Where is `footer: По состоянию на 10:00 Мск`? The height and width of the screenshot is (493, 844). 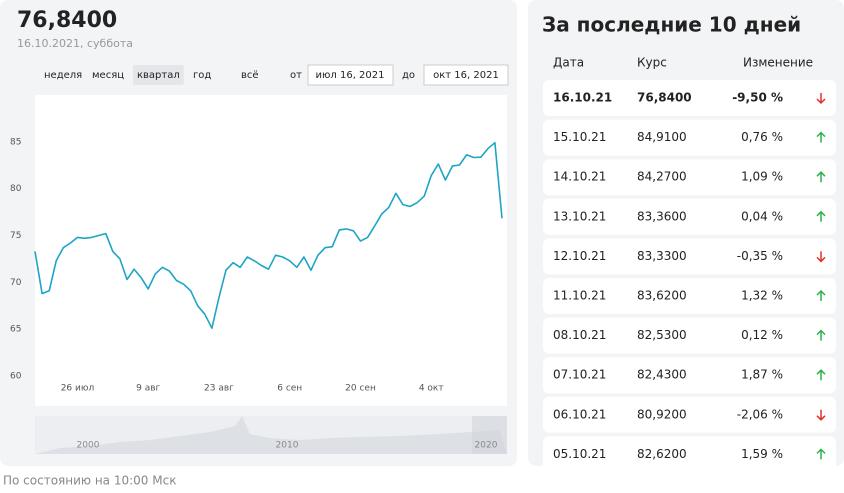
footer: По состоянию на 10:00 Мск is located at coordinates (89, 481).